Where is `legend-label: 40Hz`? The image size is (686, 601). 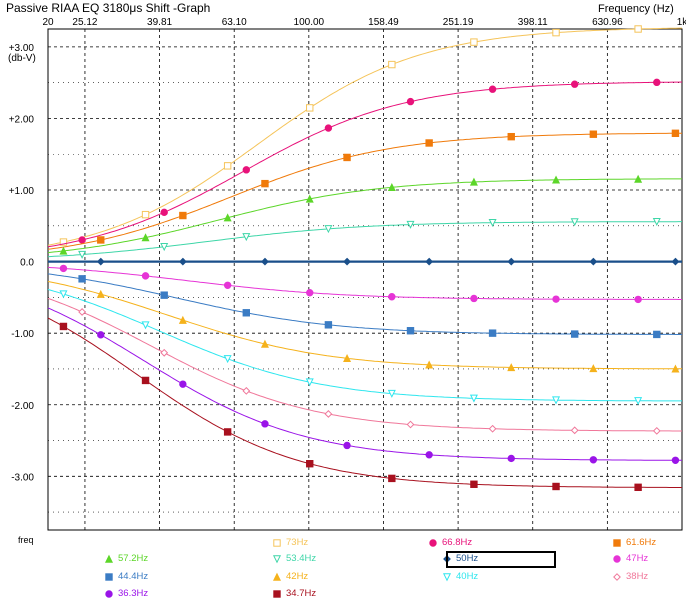
legend-label: 40Hz is located at coordinates (467, 576).